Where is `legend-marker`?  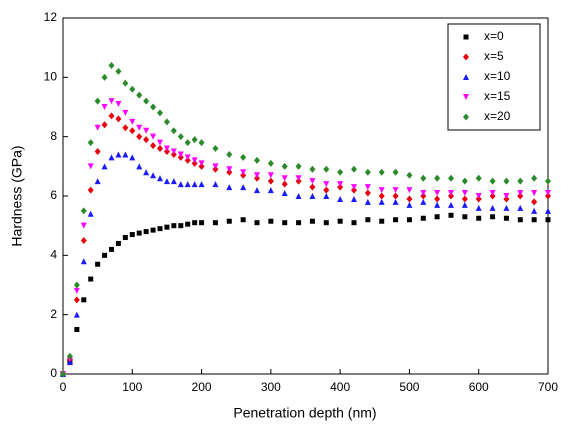 legend-marker is located at coordinates (466, 97).